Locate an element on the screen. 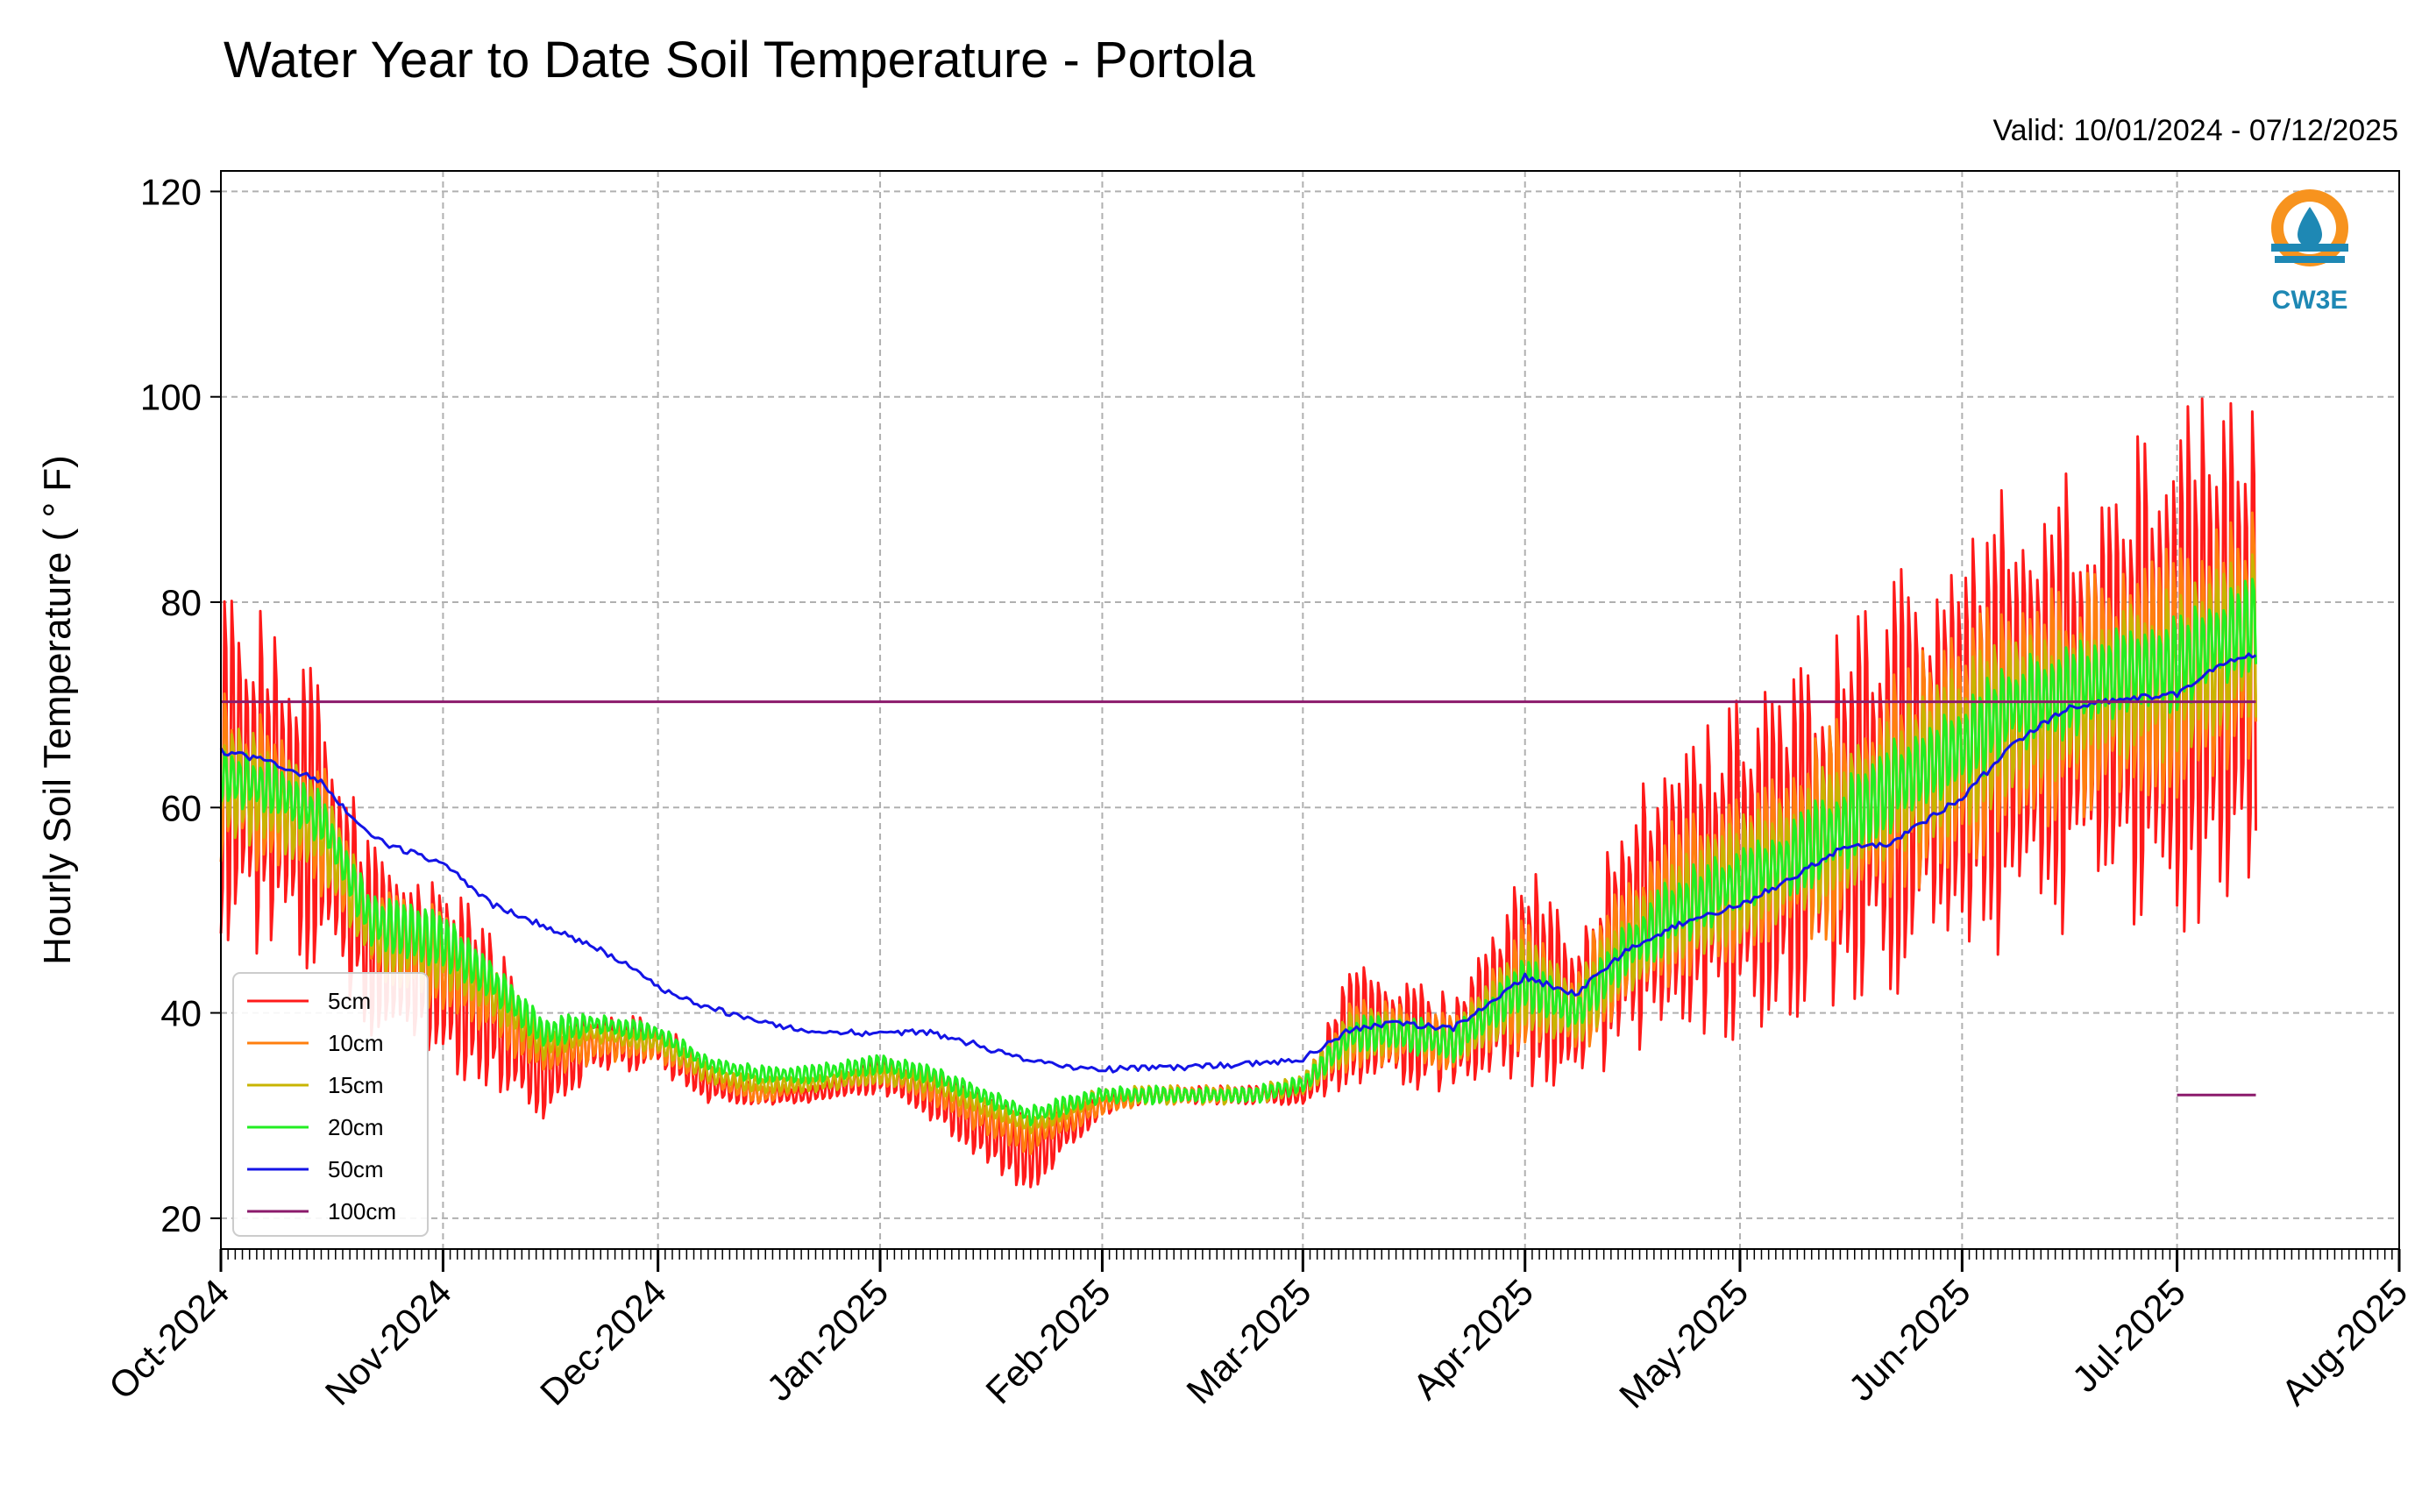  y-axis-label: Hourly Soil Temperature ( ° F) is located at coordinates (57, 710).